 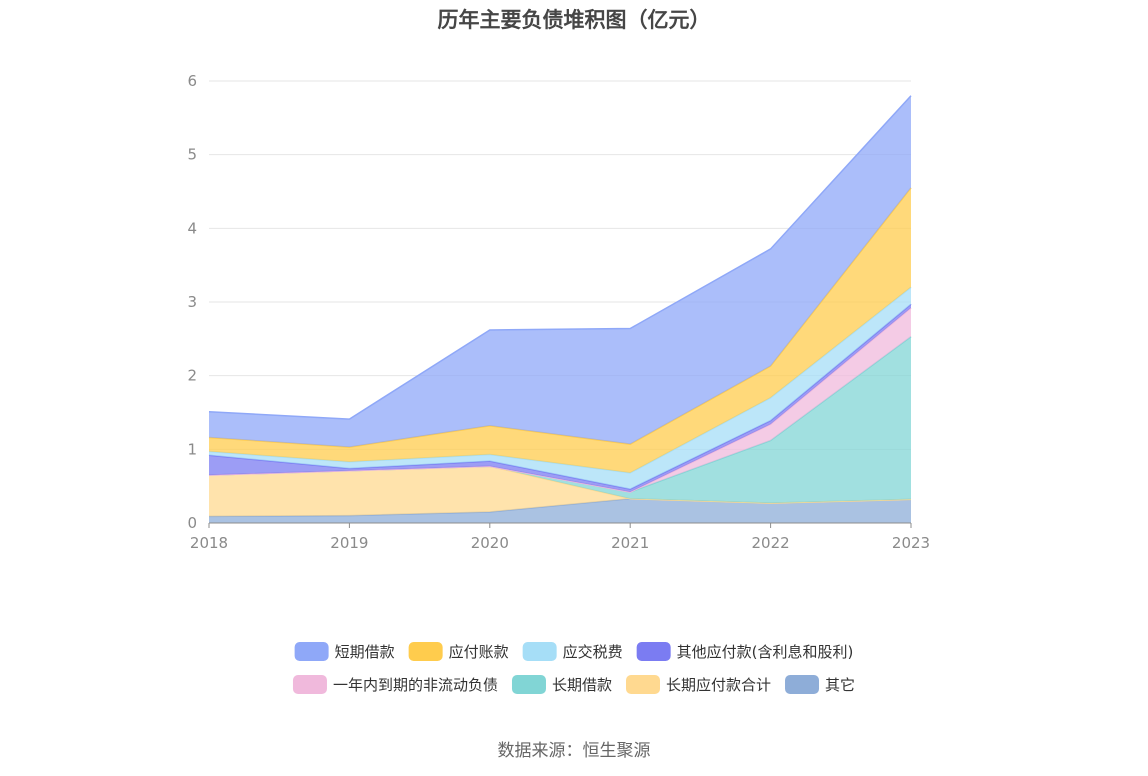 What do you see at coordinates (765, 652) in the screenshot?
I see `legend-label: 其他应付款(含利息和股利)` at bounding box center [765, 652].